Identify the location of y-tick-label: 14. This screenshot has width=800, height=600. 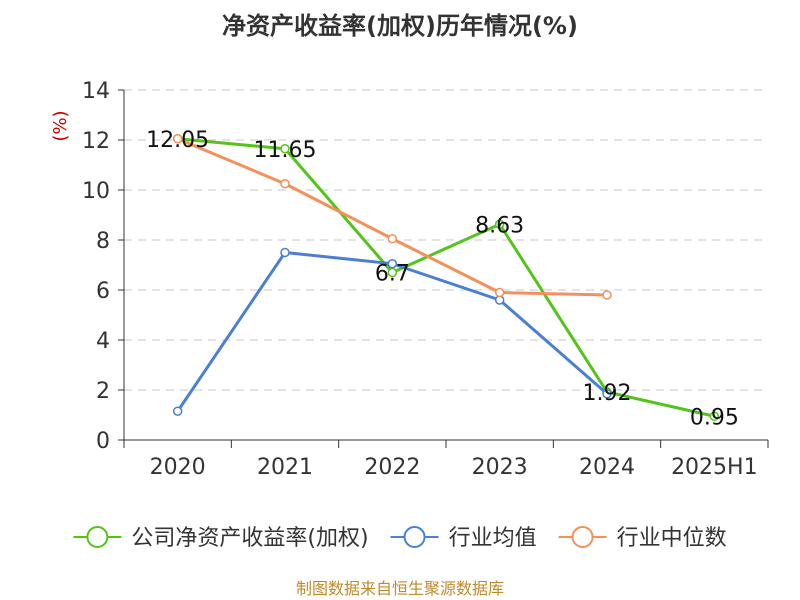
(96, 91).